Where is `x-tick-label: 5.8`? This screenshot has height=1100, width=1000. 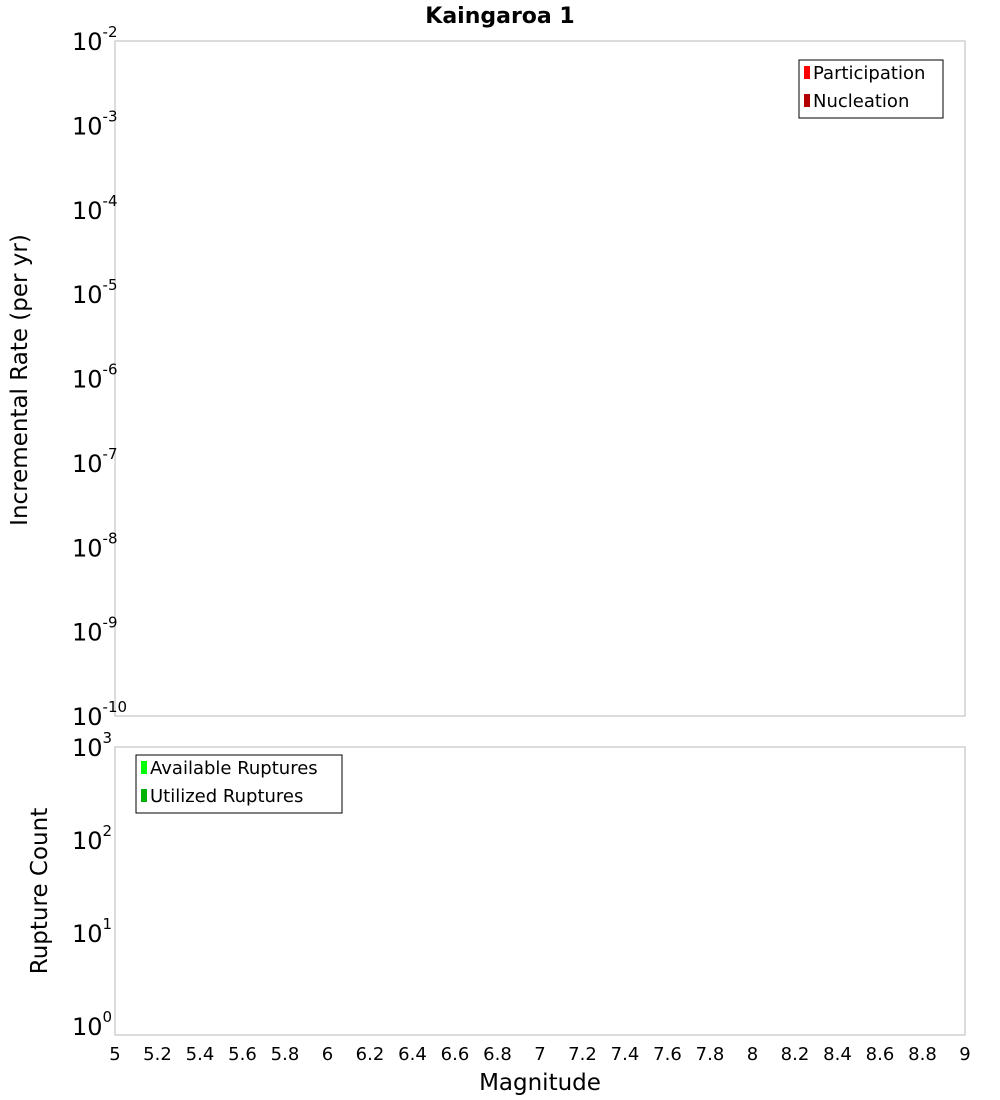
x-tick-label: 5.8 is located at coordinates (285, 1054).